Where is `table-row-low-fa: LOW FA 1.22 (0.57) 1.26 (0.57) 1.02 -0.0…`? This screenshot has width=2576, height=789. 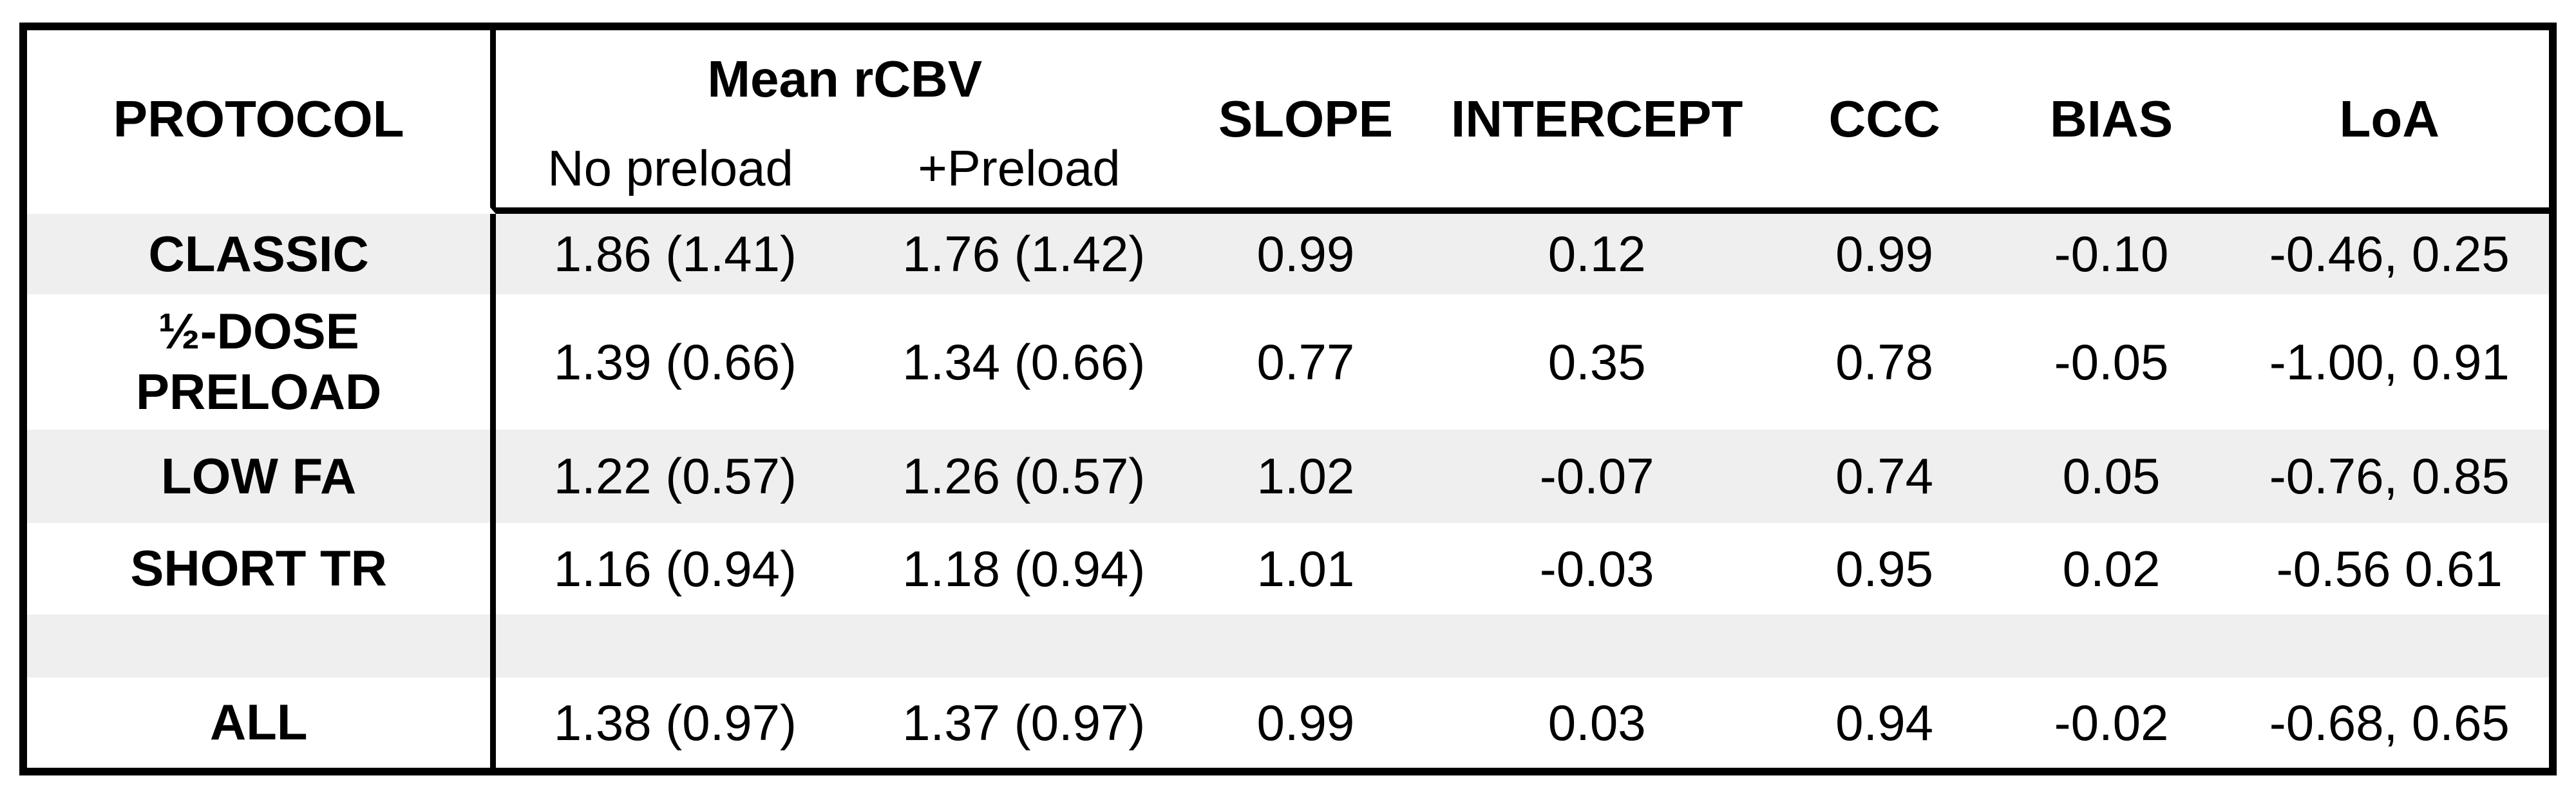 table-row-low-fa: LOW FA 1.22 (0.57) 1.26 (0.57) 1.02 -0.0… is located at coordinates (1288, 476).